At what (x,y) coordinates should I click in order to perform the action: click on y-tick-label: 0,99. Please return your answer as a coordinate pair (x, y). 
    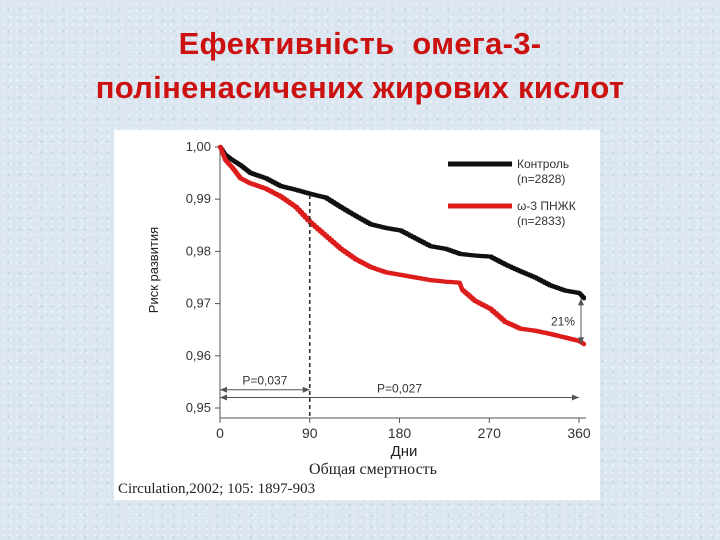
    Looking at the image, I should click on (198, 198).